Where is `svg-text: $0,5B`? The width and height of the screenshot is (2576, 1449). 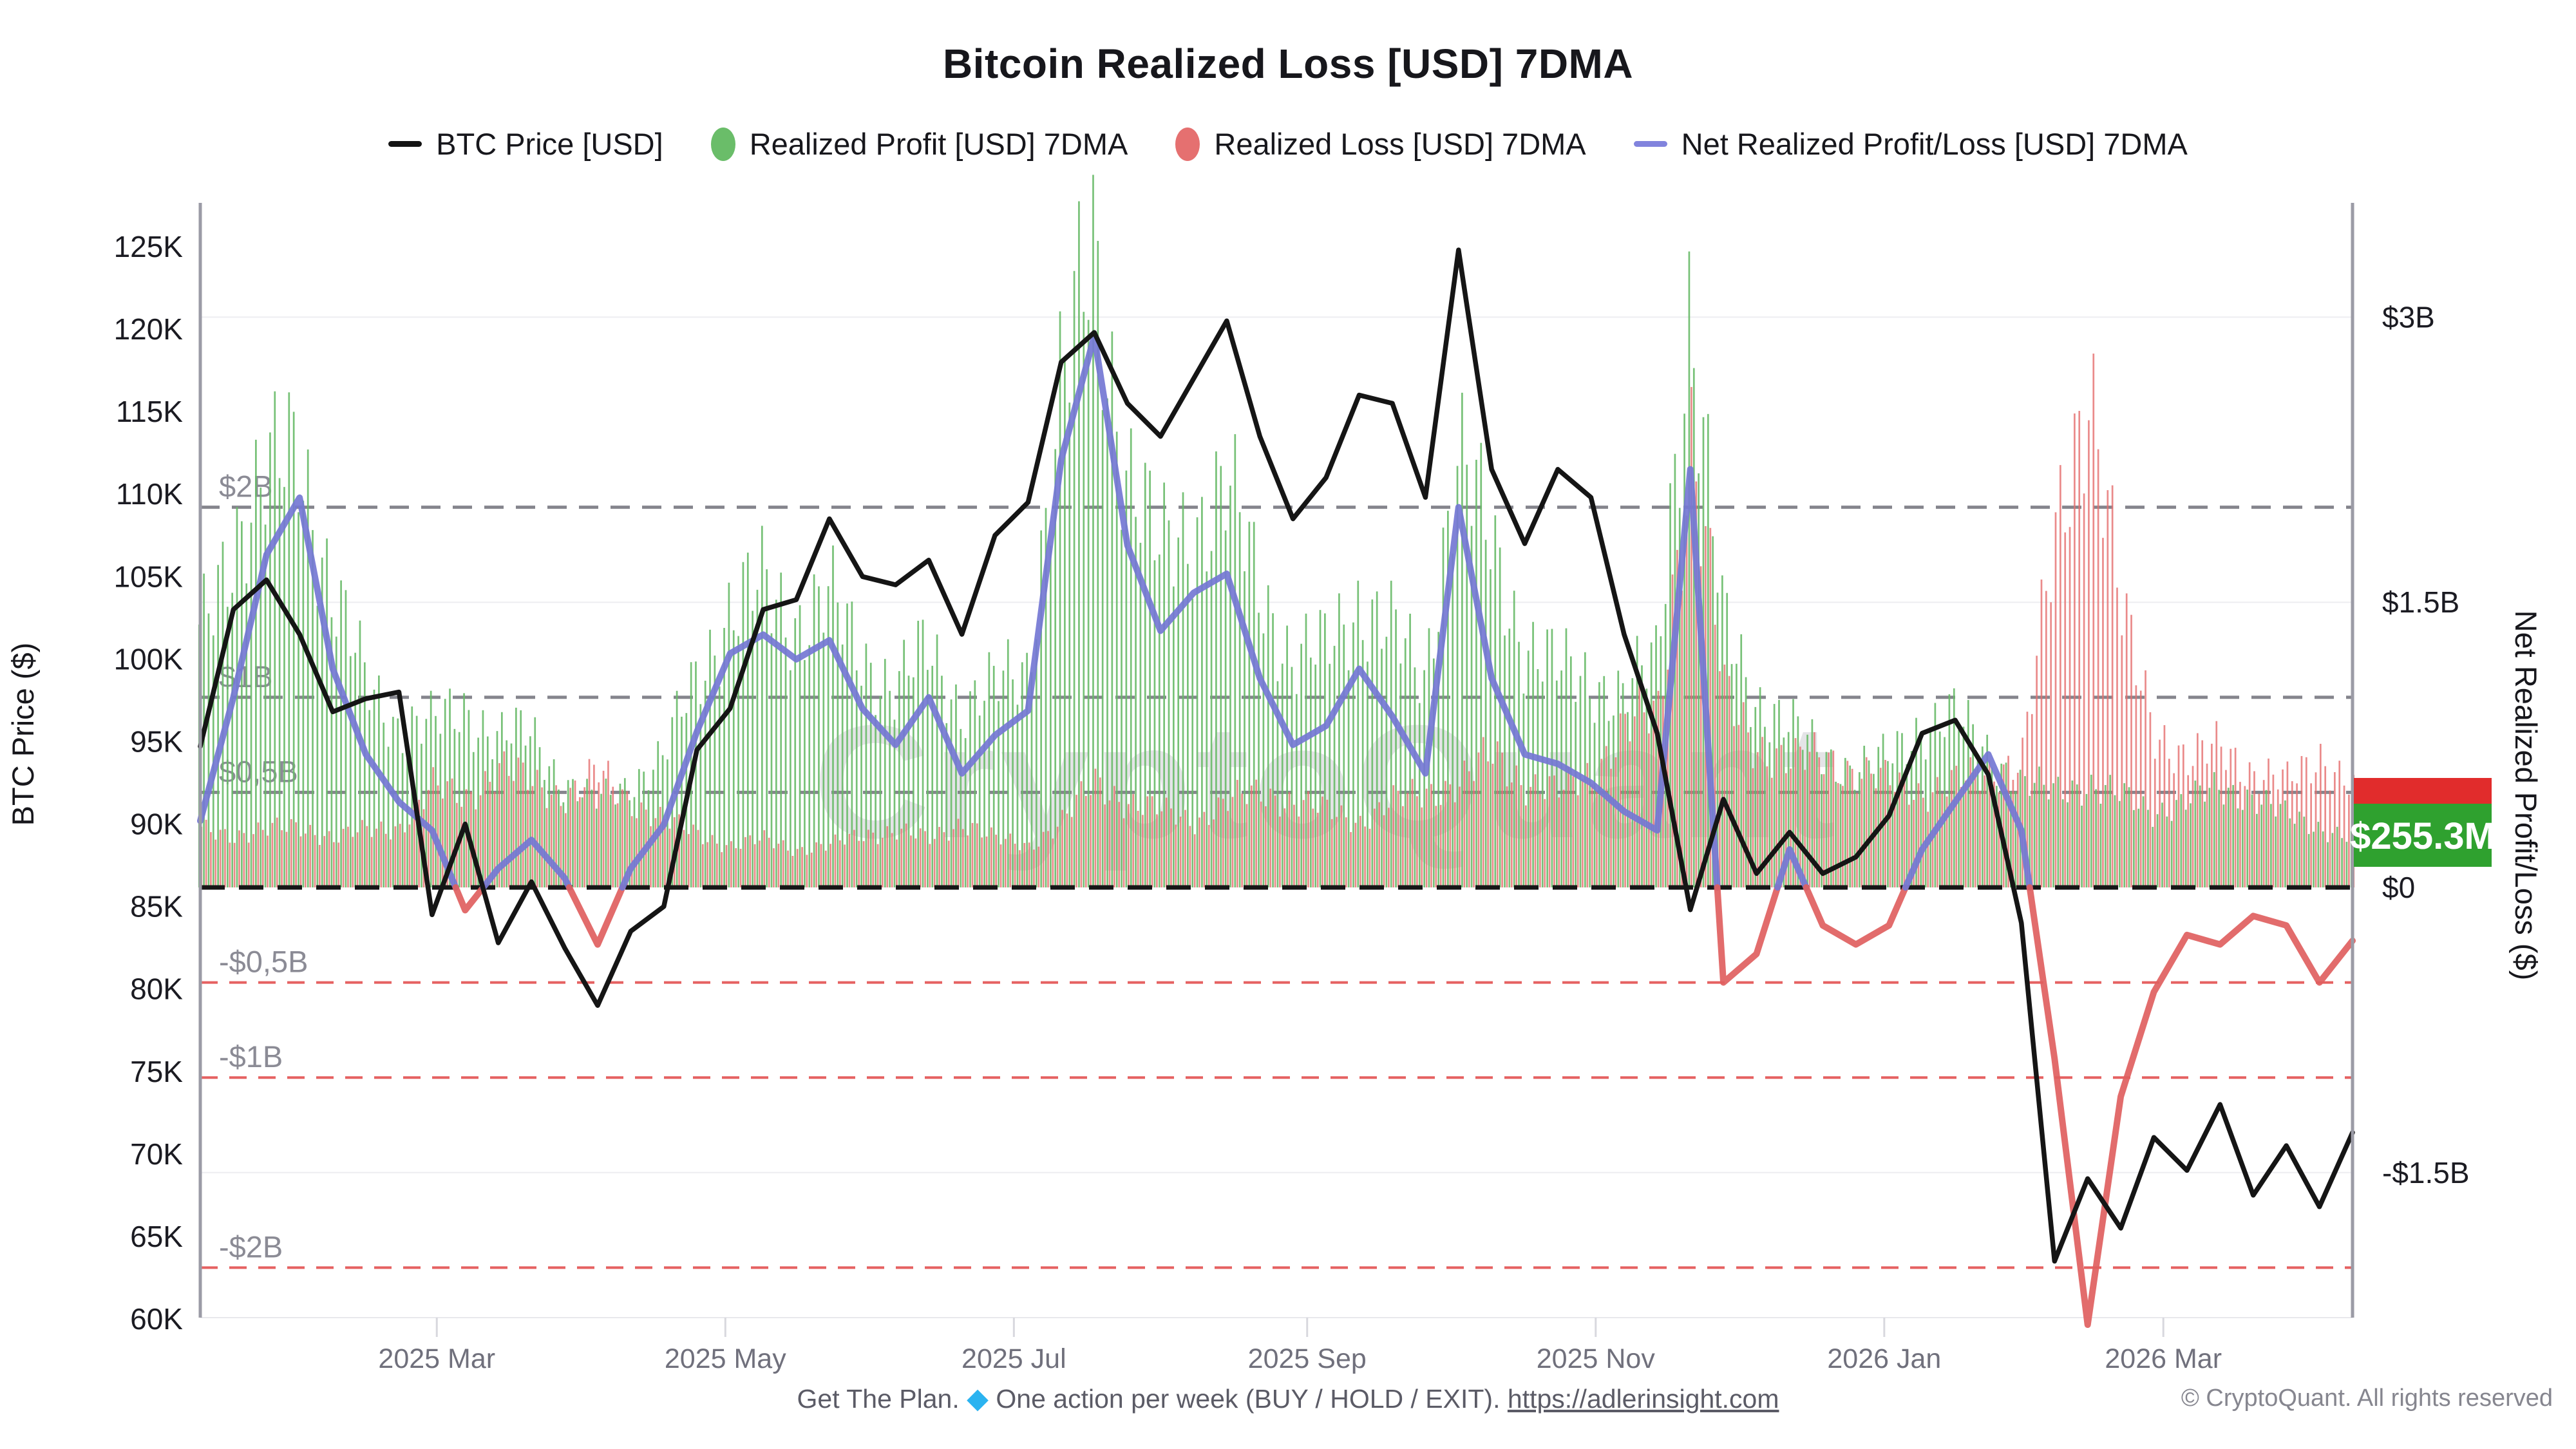
svg-text: $0,5B is located at coordinates (258, 771).